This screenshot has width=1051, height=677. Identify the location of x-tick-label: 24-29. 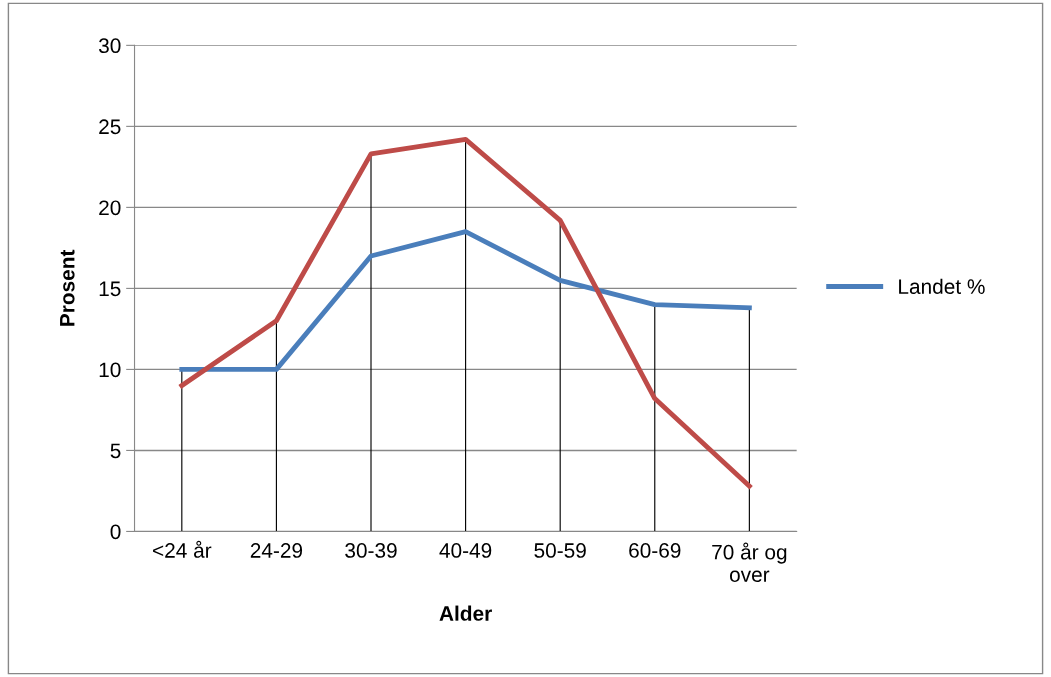
(276, 550).